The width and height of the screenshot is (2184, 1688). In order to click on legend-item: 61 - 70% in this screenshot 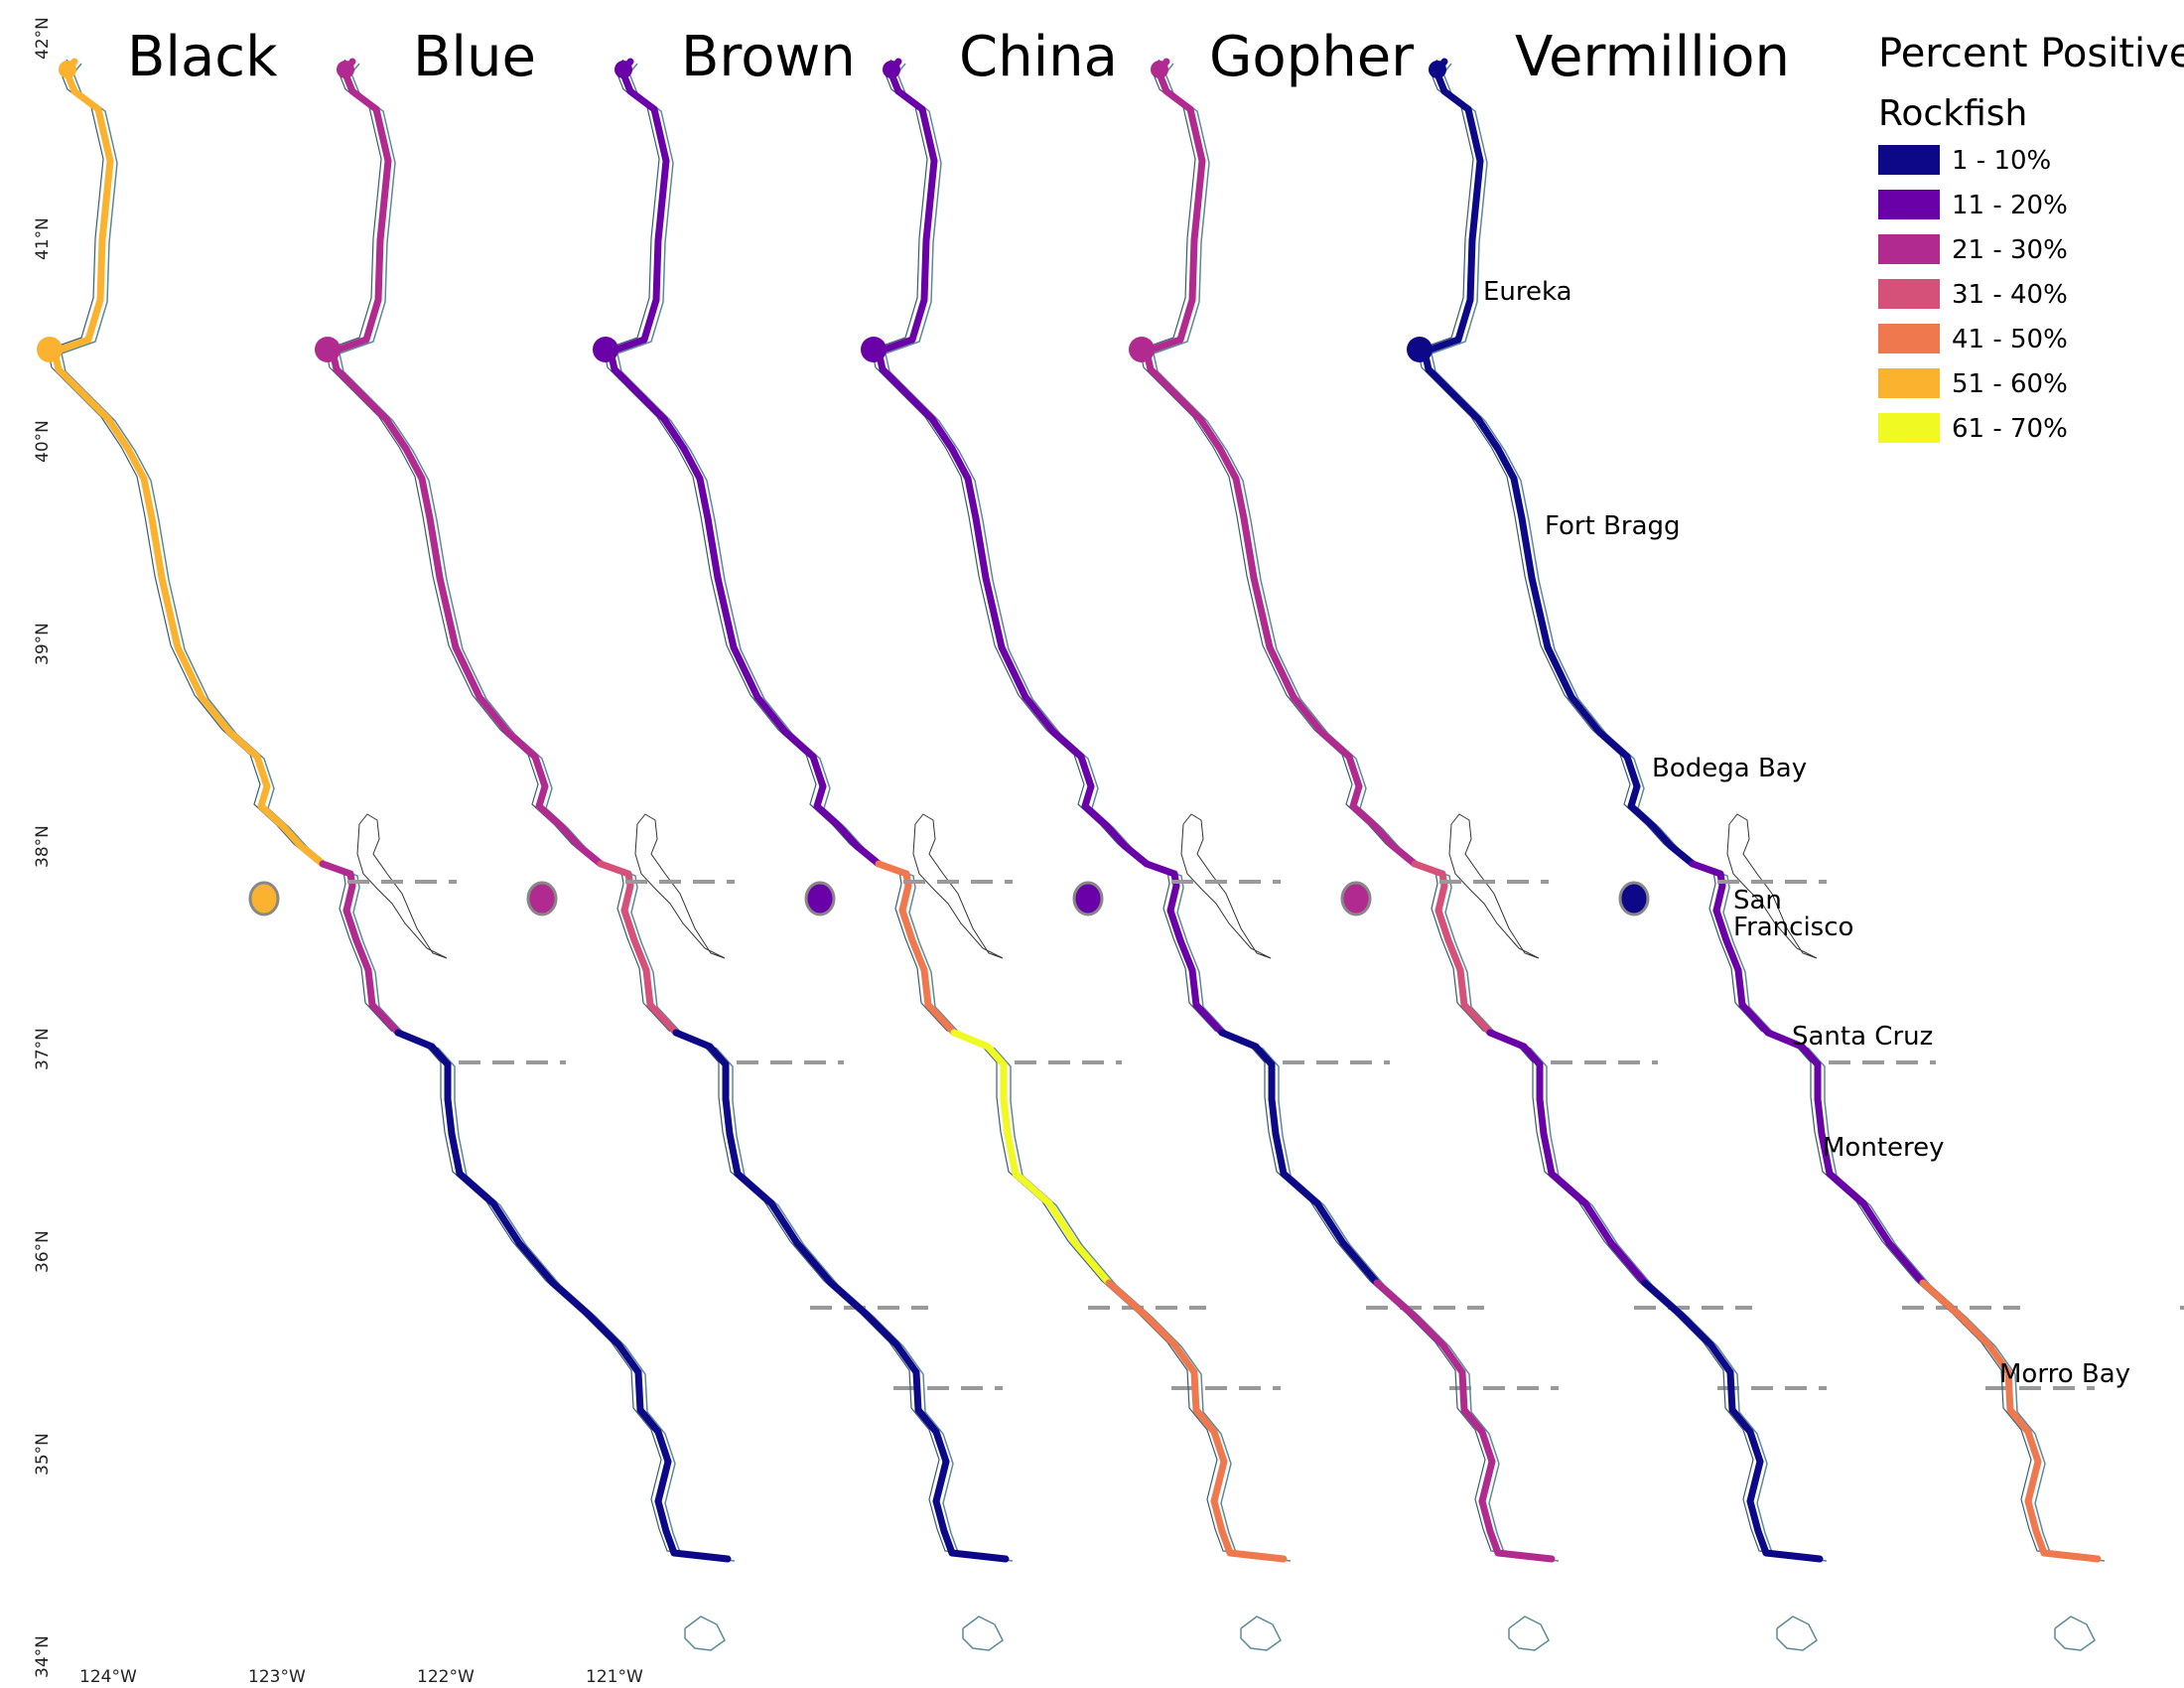, I will do `click(1973, 428)`.